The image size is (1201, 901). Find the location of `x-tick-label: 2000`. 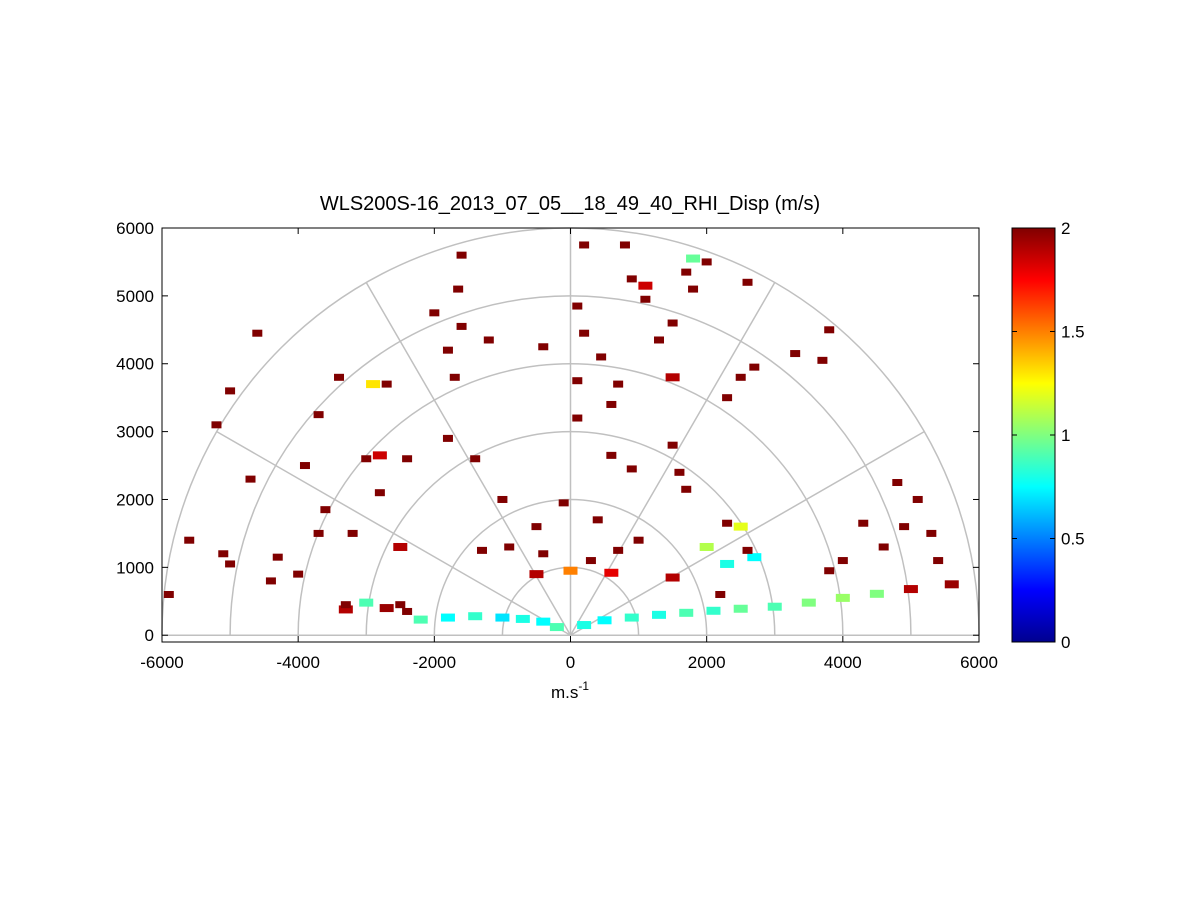

x-tick-label: 2000 is located at coordinates (707, 662).